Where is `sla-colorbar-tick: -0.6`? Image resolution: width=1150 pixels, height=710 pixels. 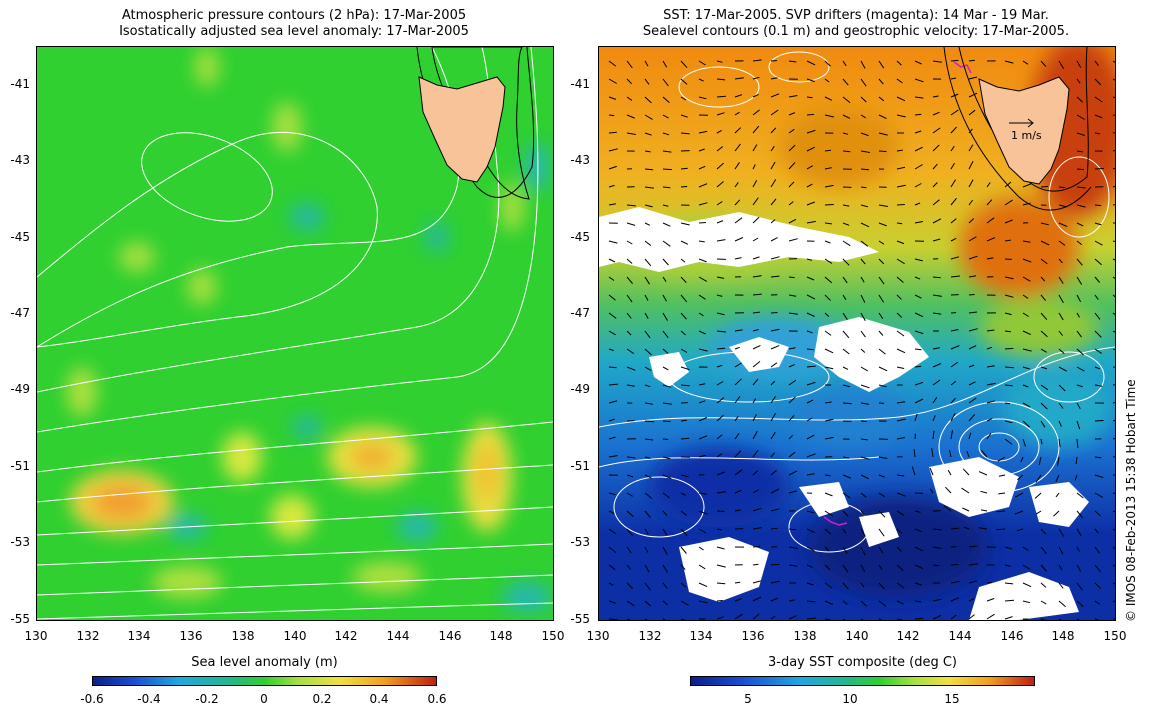 sla-colorbar-tick: -0.6 is located at coordinates (92, 699).